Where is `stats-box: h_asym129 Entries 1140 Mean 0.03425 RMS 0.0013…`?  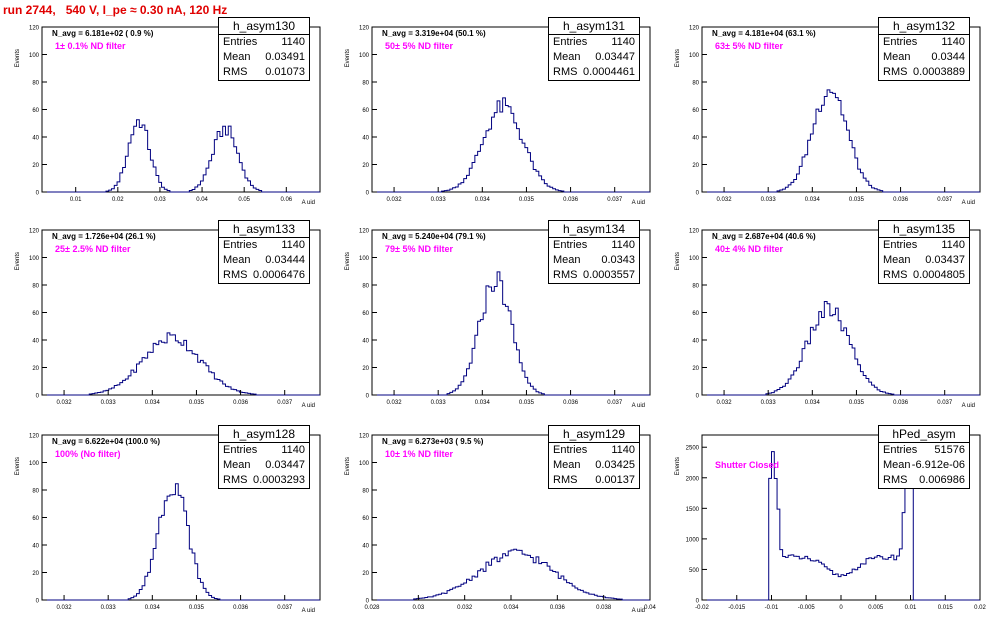
stats-box: h_asym129 Entries 1140 Mean 0.03425 RMS 0.0013… is located at coordinates (594, 457).